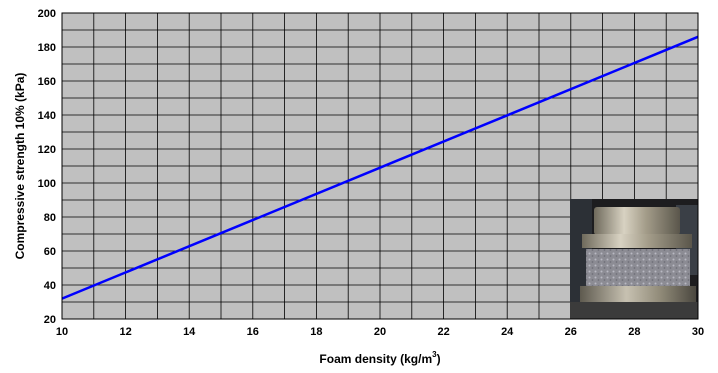  I want to click on y-tick-label: 100, so click(47, 184).